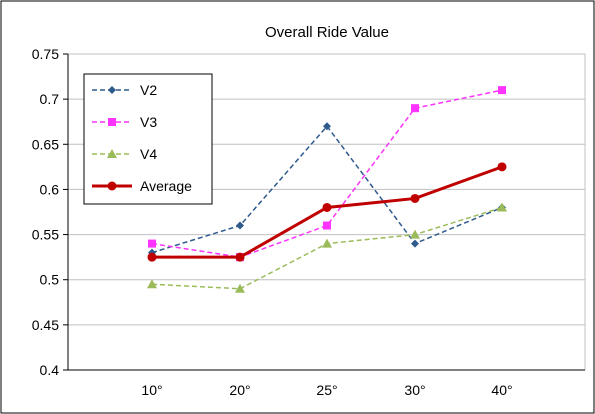  What do you see at coordinates (326, 390) in the screenshot?
I see `x-tick-label: 25°` at bounding box center [326, 390].